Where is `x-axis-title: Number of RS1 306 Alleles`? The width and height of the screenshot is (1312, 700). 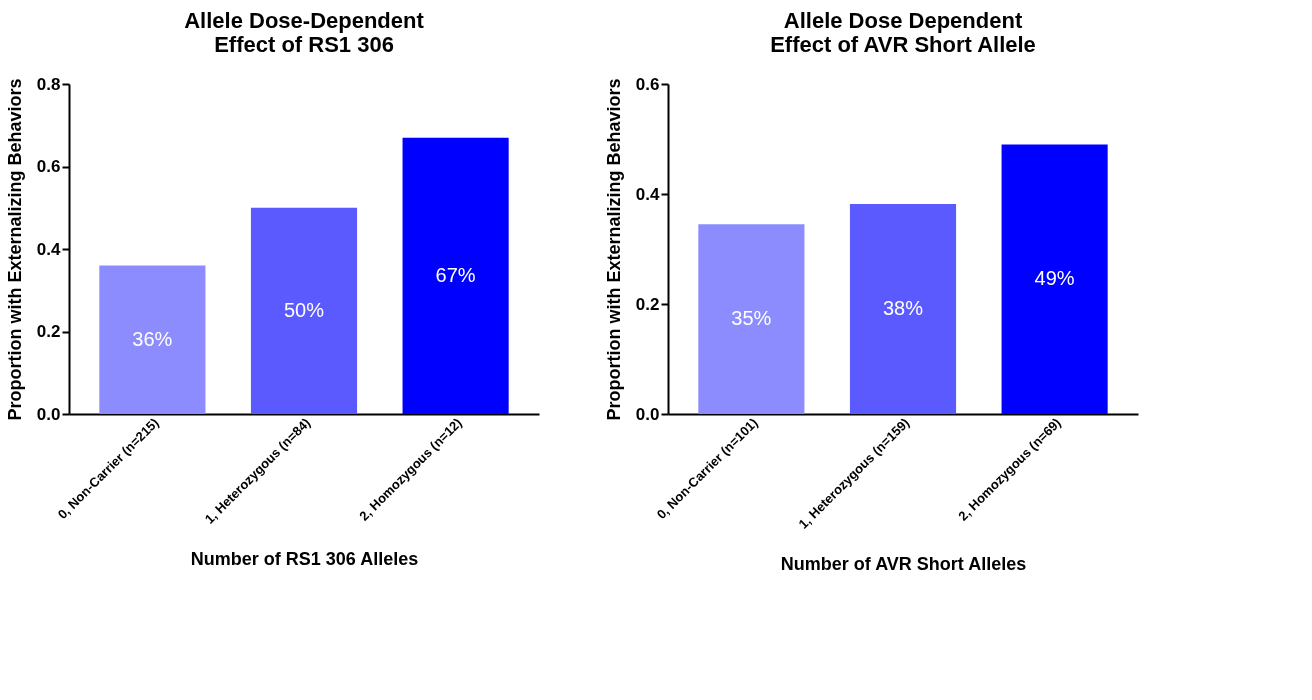 x-axis-title: Number of RS1 306 Alleles is located at coordinates (304, 558).